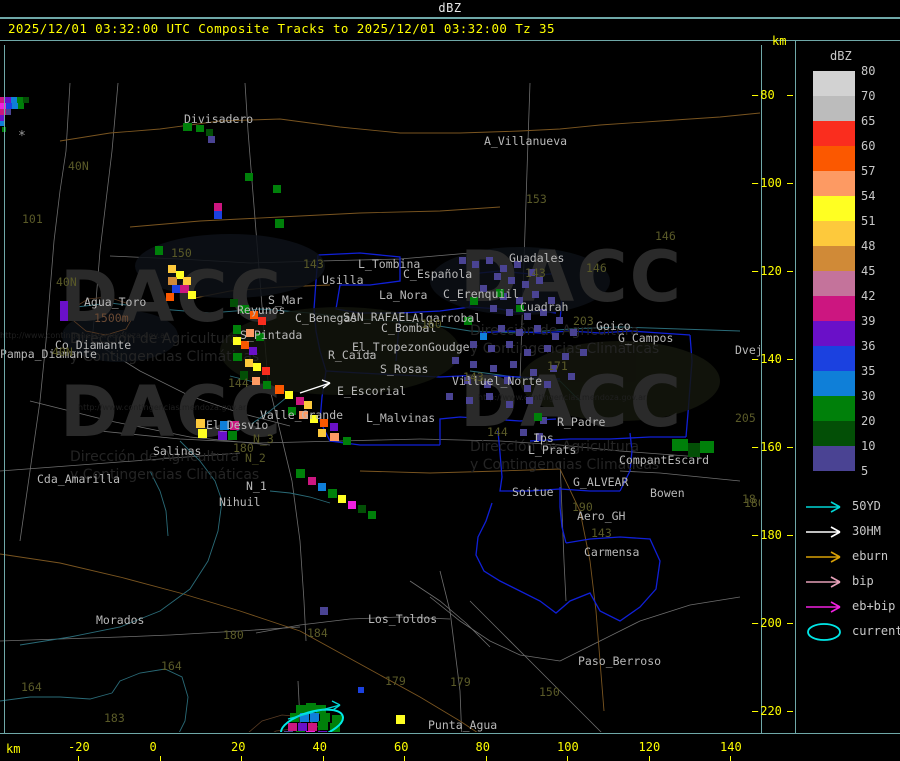  What do you see at coordinates (449, 347) in the screenshot?
I see `map-label-city: Goudge` at bounding box center [449, 347].